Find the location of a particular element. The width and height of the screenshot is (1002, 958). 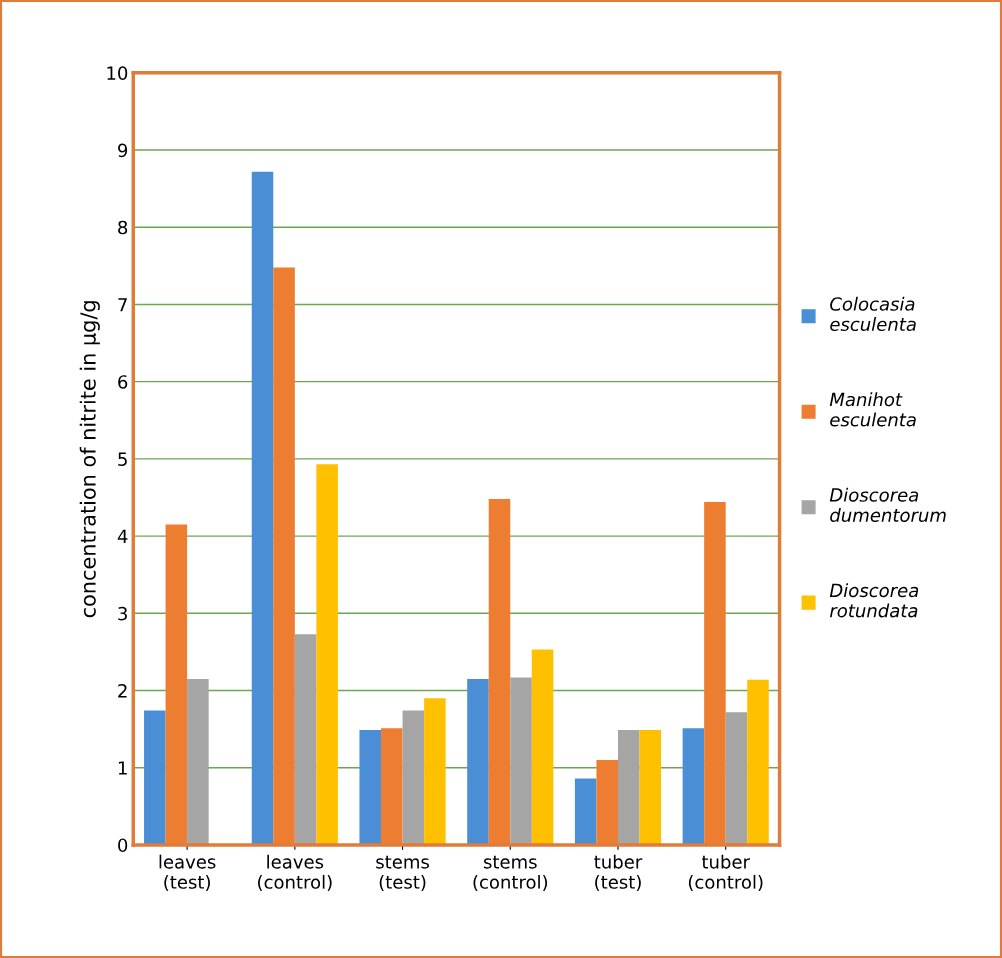

x-tick-label: tuber (test) is located at coordinates (618, 872).